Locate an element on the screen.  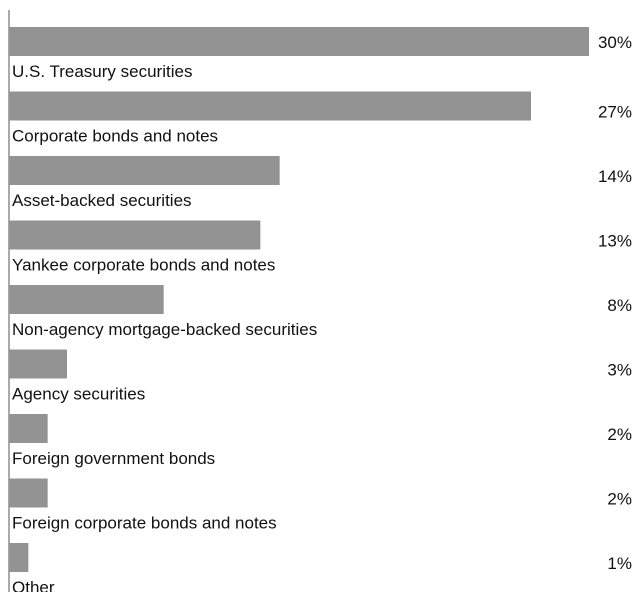
value-label-0: 30% is located at coordinates (615, 42).